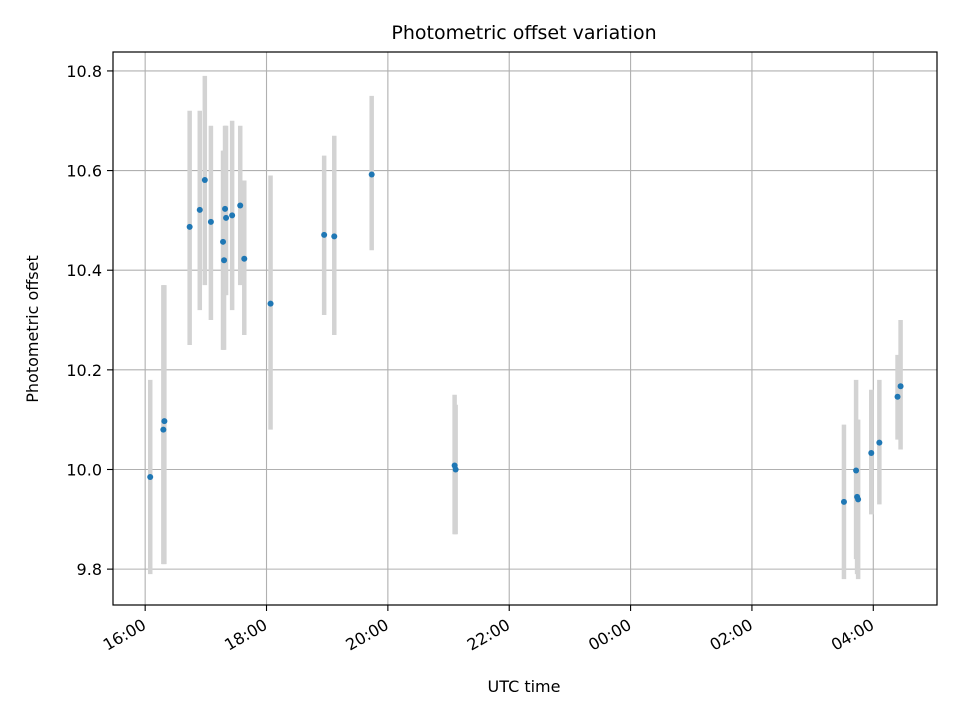 The height and width of the screenshot is (720, 960). I want to click on x-axis-label: UTC time, so click(524, 686).